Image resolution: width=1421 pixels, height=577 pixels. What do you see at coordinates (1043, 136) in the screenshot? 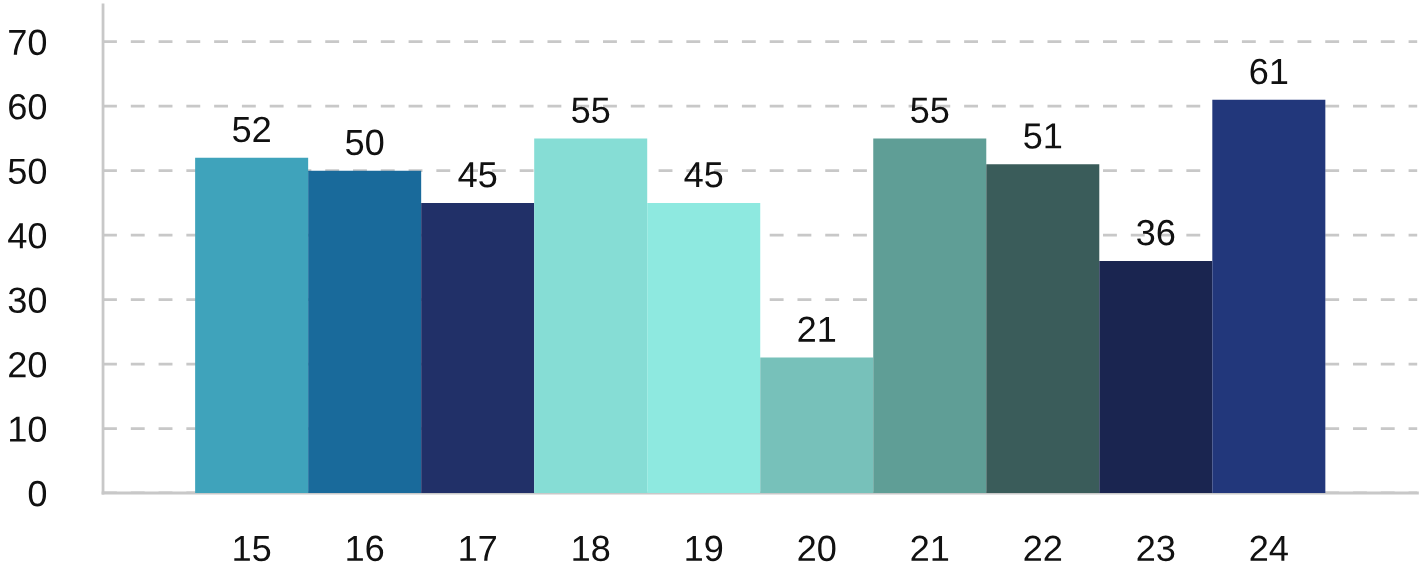
I see `data-label: 51` at bounding box center [1043, 136].